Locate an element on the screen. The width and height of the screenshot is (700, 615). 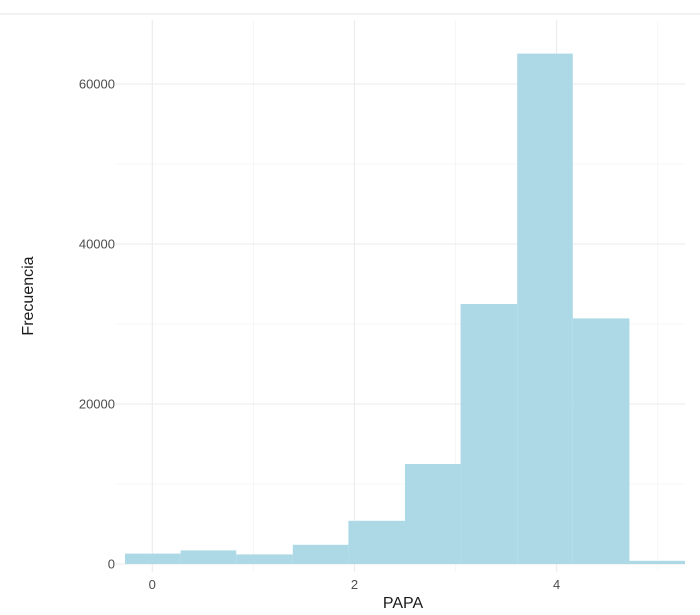
x-axis-title: PAPA is located at coordinates (403, 603).